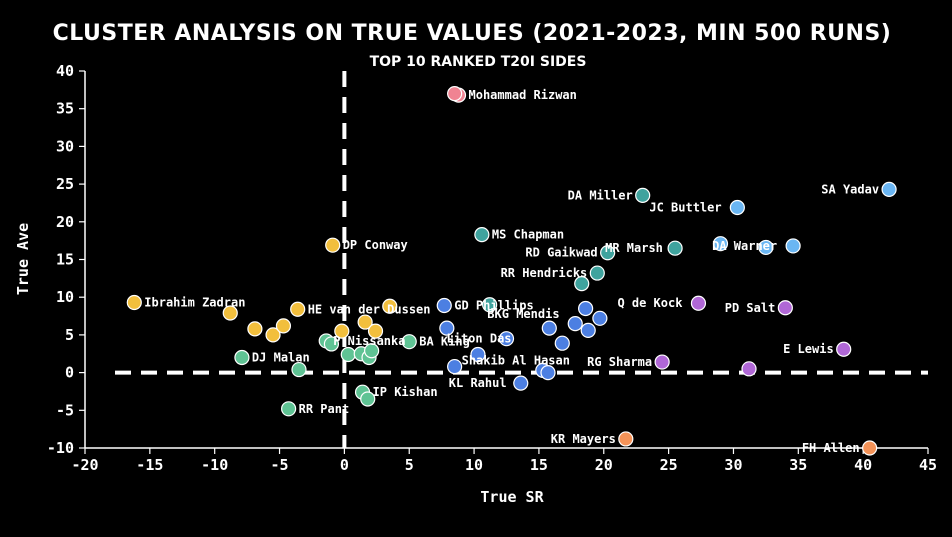  Describe the element at coordinates (544, 273) in the screenshot. I see `point-label: RR Hendricks` at that location.